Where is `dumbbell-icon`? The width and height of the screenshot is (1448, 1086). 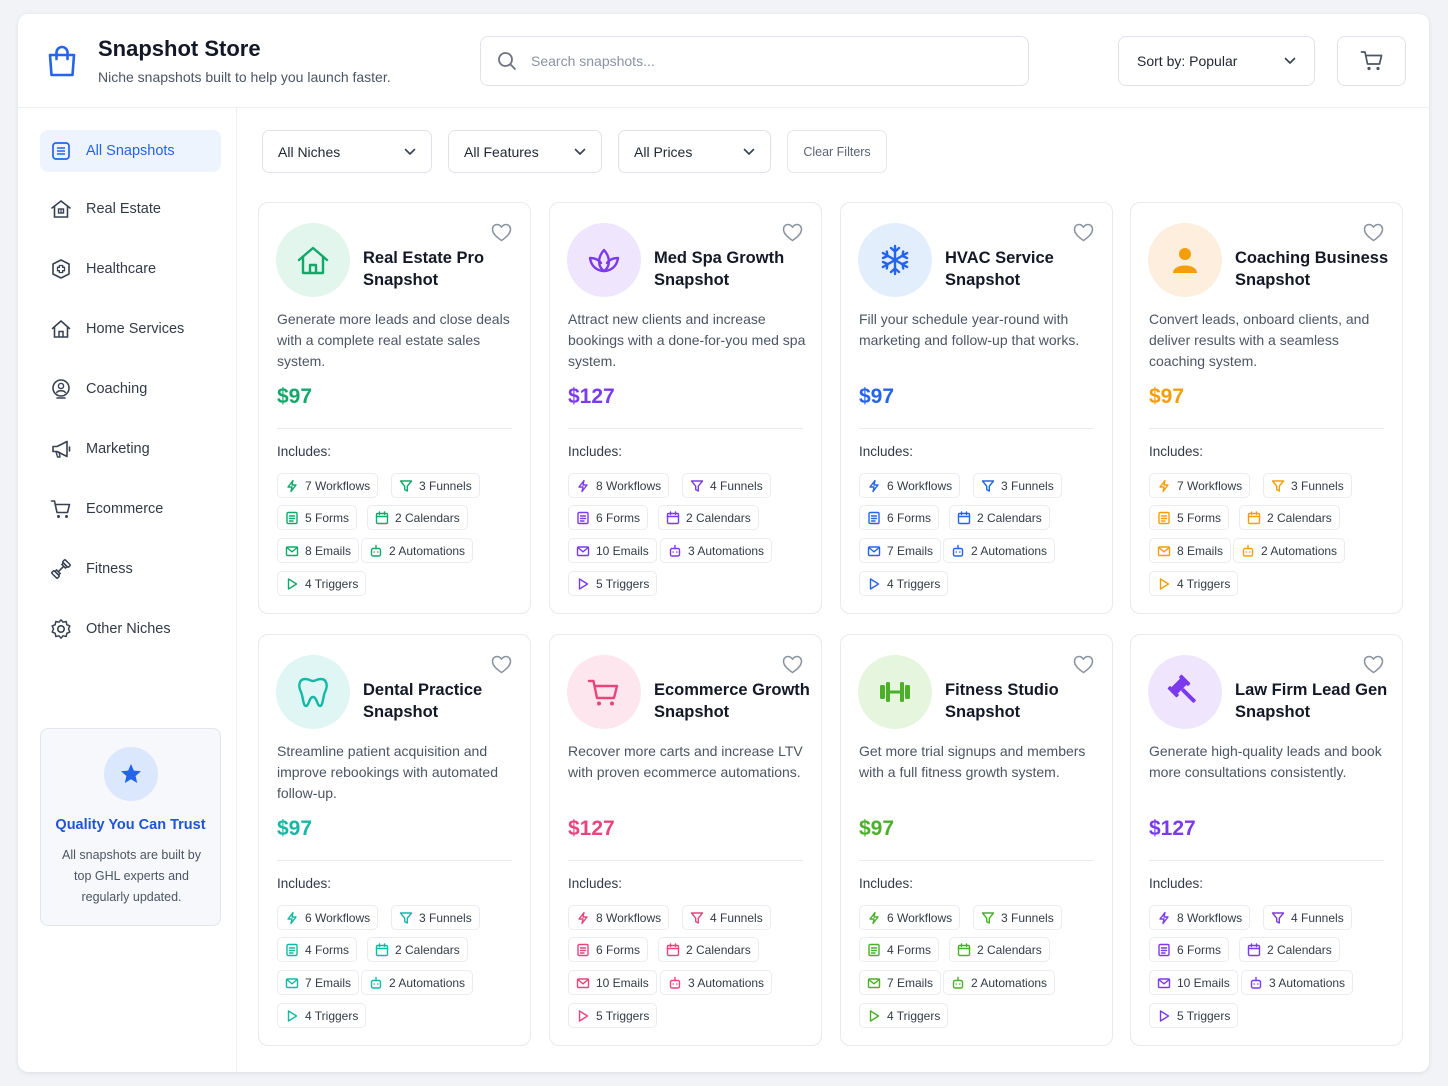
dumbbell-icon is located at coordinates (61, 569).